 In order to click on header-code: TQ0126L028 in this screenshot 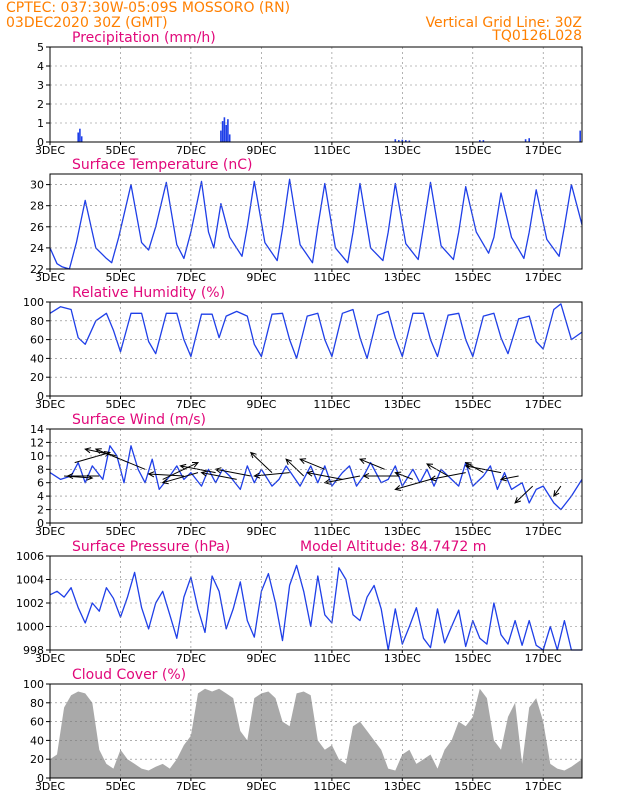, I will do `click(536, 36)`.